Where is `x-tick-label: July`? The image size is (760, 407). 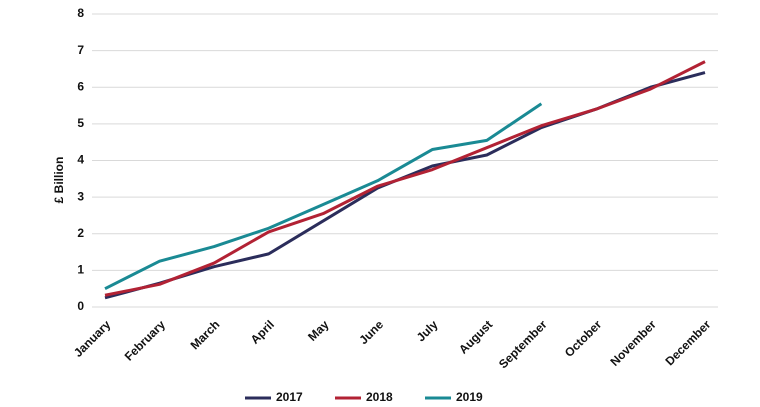 x-tick-label: July is located at coordinates (427, 330).